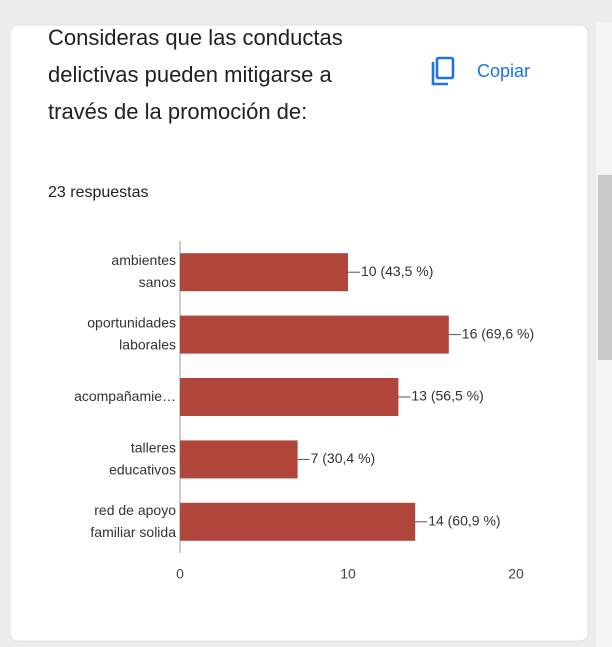  Describe the element at coordinates (439, 74) in the screenshot. I see `copy-icon-back` at that location.